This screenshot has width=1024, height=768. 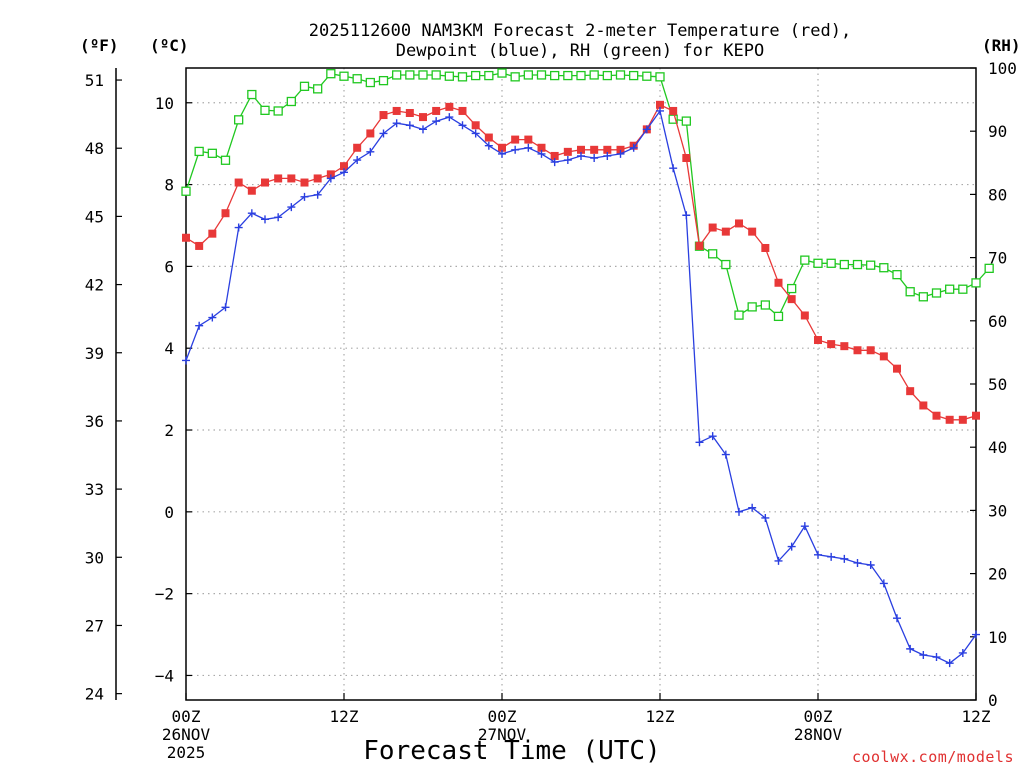 What do you see at coordinates (169, 348) in the screenshot?
I see `celsius-tick-label: 4` at bounding box center [169, 348].